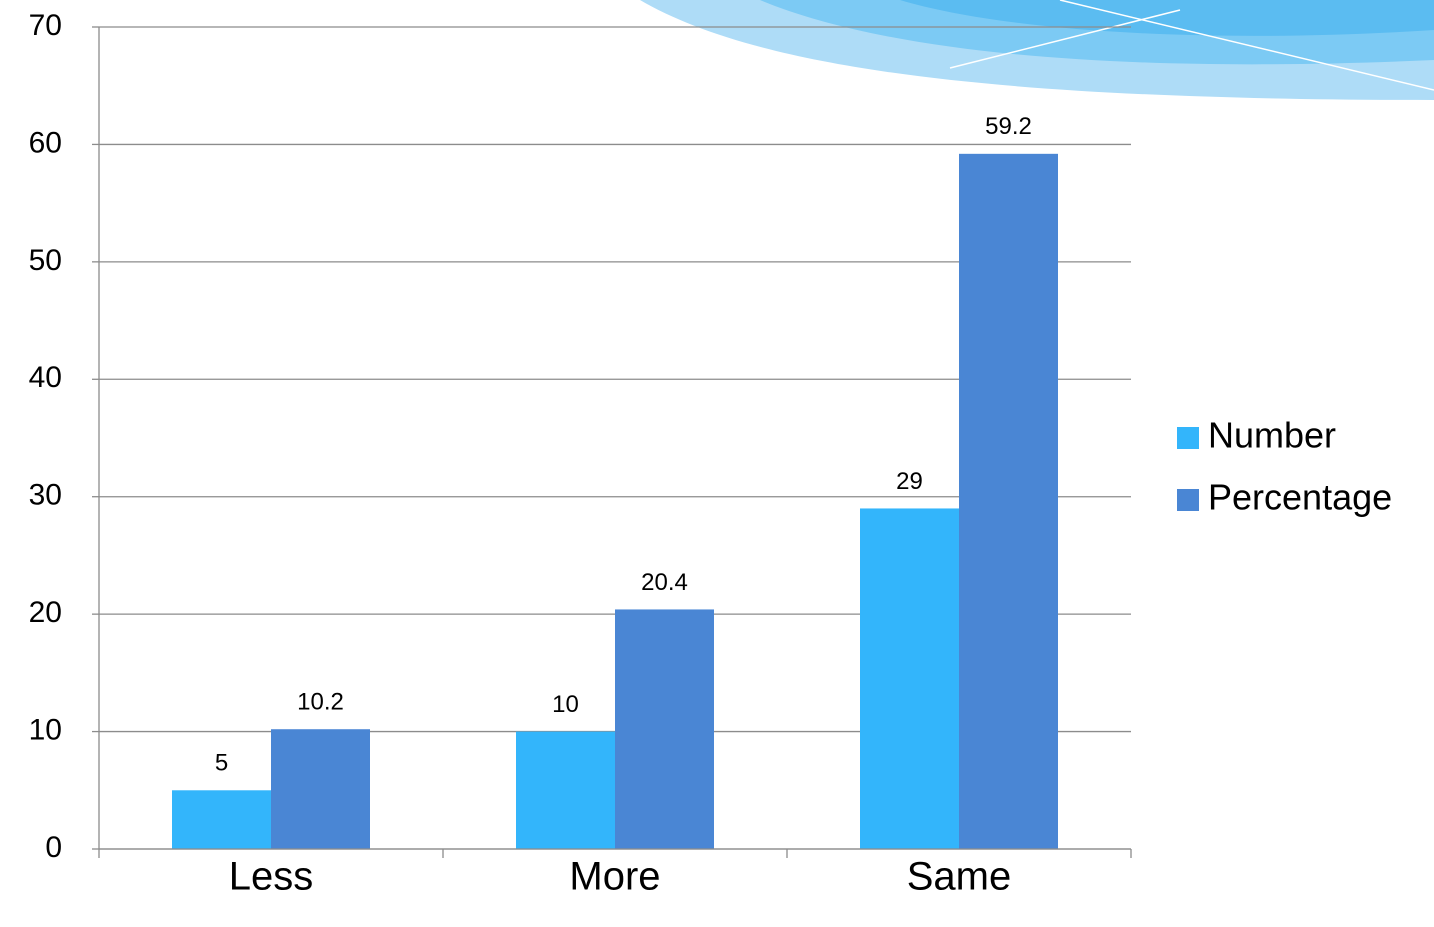 The image size is (1434, 927). What do you see at coordinates (1008, 126) in the screenshot?
I see `data-label: 59.2` at bounding box center [1008, 126].